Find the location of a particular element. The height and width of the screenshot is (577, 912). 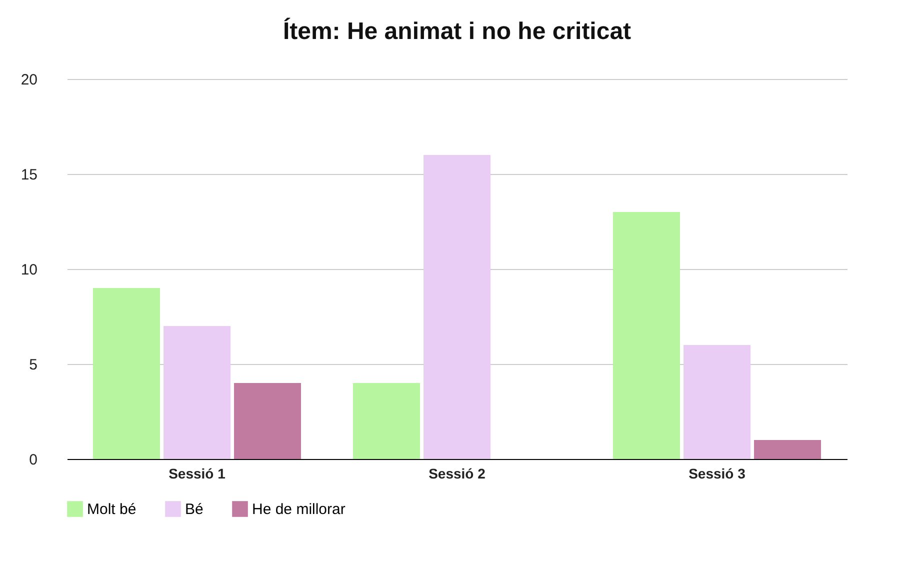

y-tick-label: 20 is located at coordinates (29, 80).